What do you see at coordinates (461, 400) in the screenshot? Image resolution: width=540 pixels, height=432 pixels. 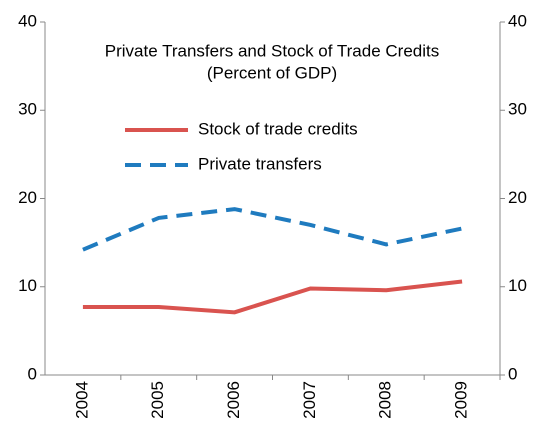 I see `x-tick-label: 2009` at bounding box center [461, 400].